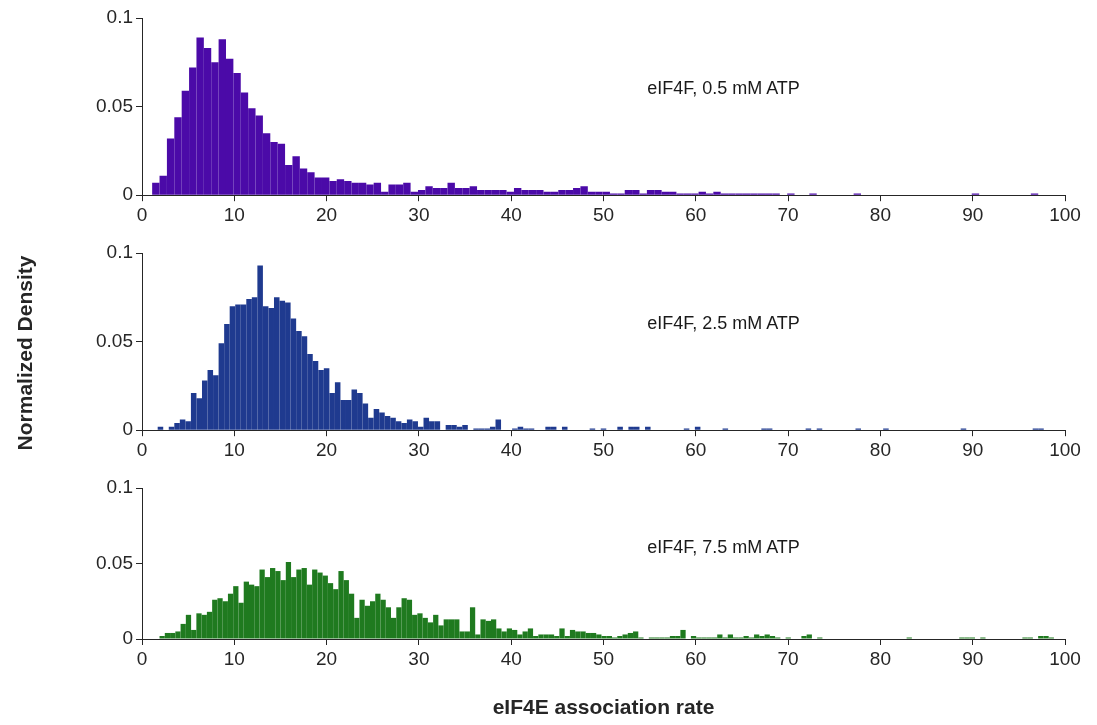 The height and width of the screenshot is (725, 1097). What do you see at coordinates (723, 547) in the screenshot?
I see `annotation: eIF4F, 7.5 mM ATP` at bounding box center [723, 547].